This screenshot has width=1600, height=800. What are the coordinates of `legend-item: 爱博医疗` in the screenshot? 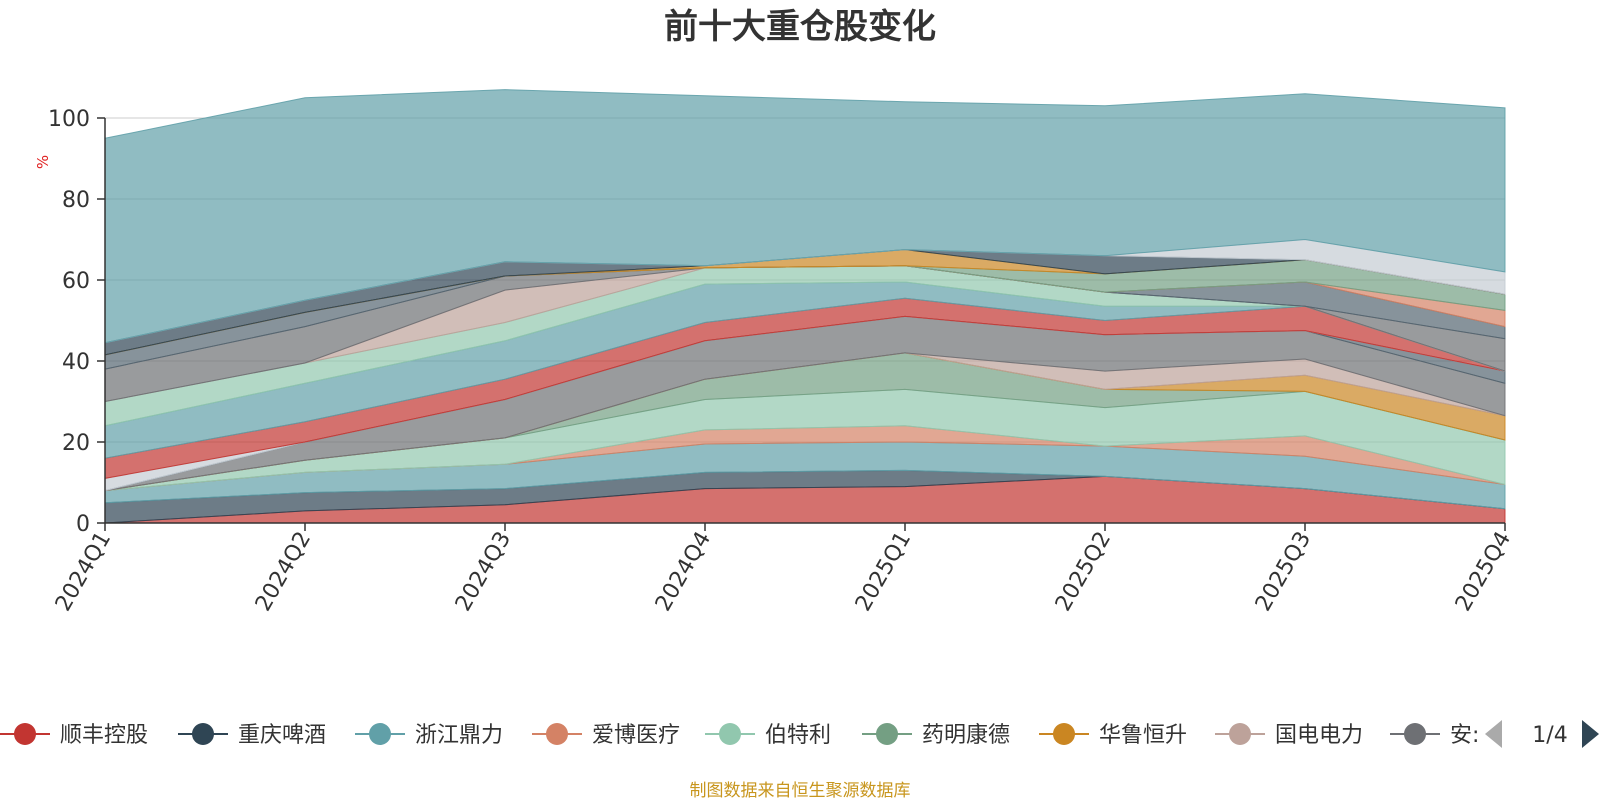 It's located at (606, 735).